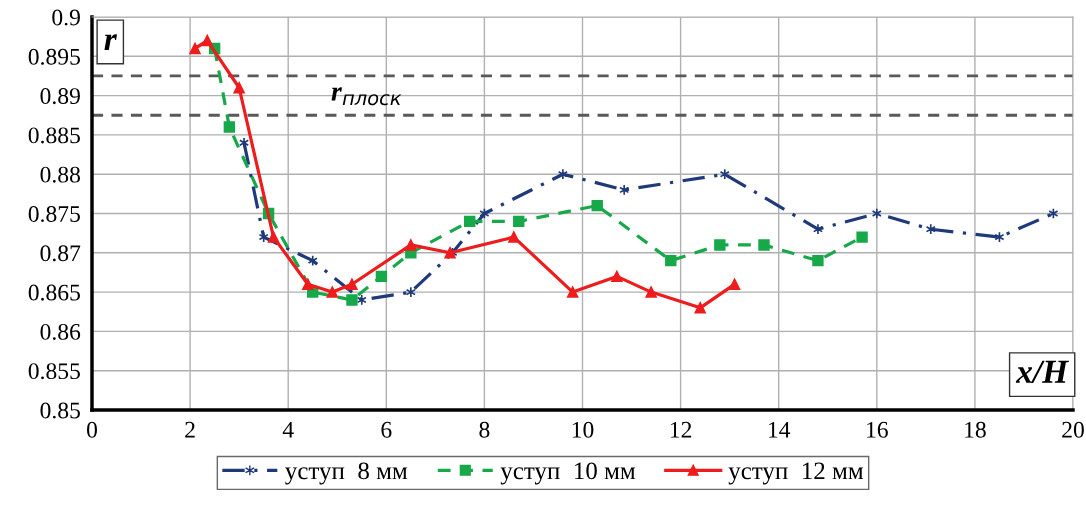  Describe the element at coordinates (568, 473) in the screenshot. I see `legend-label: уступ 10 мм` at that location.